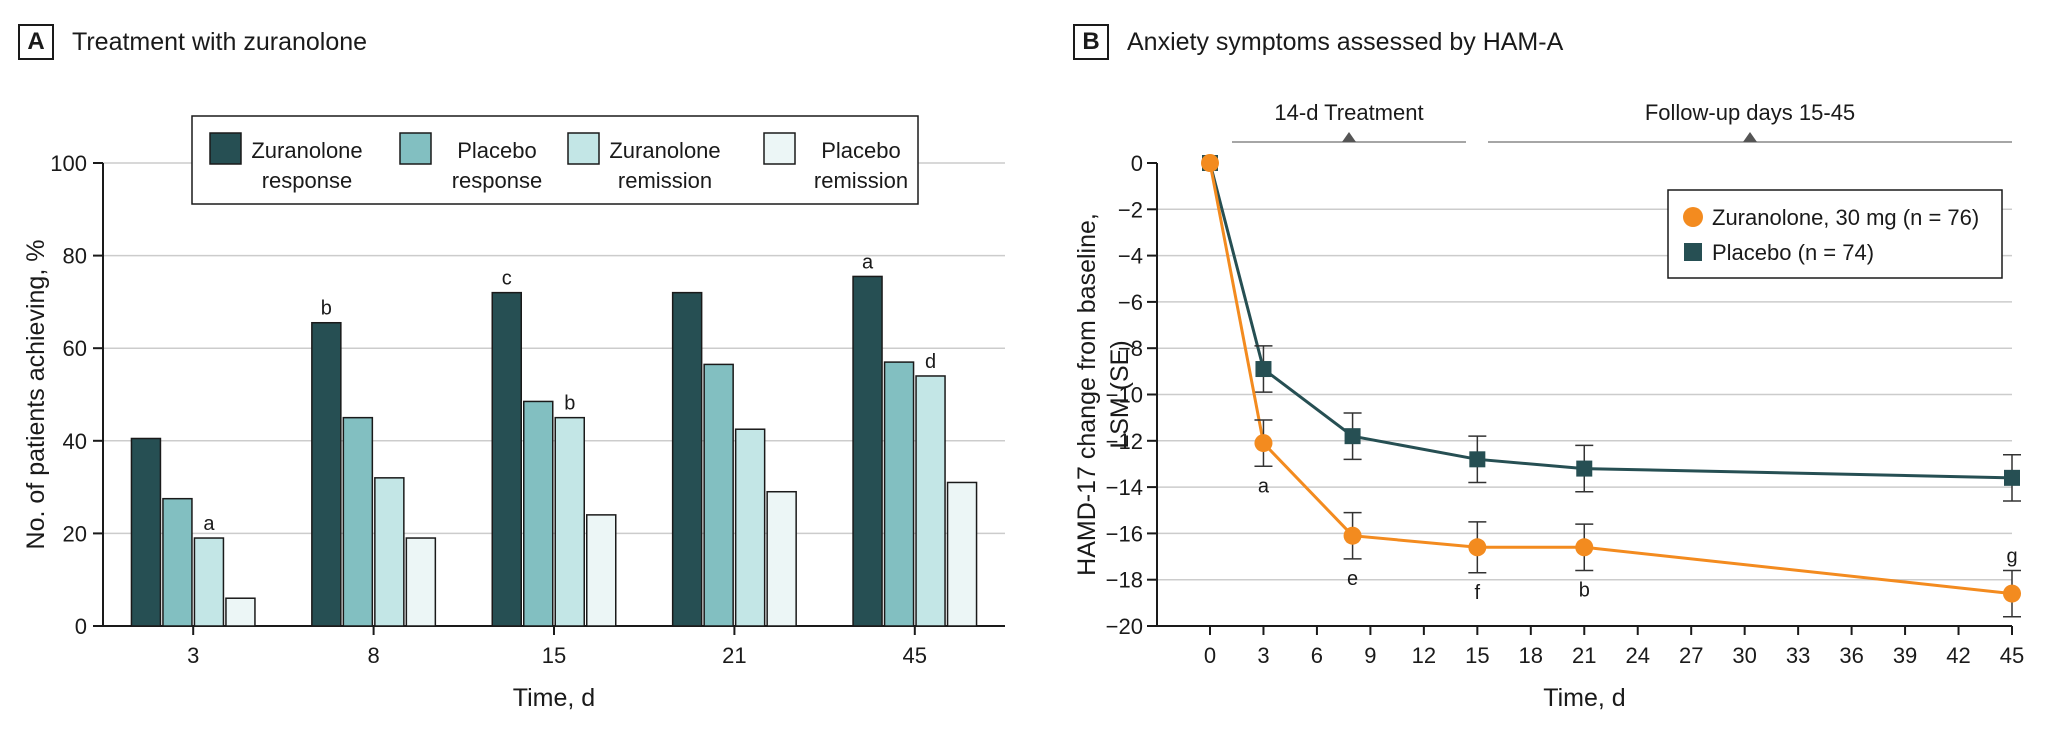 The height and width of the screenshot is (732, 2048). What do you see at coordinates (1124, 626) in the screenshot?
I see `ytick-label: −20` at bounding box center [1124, 626].